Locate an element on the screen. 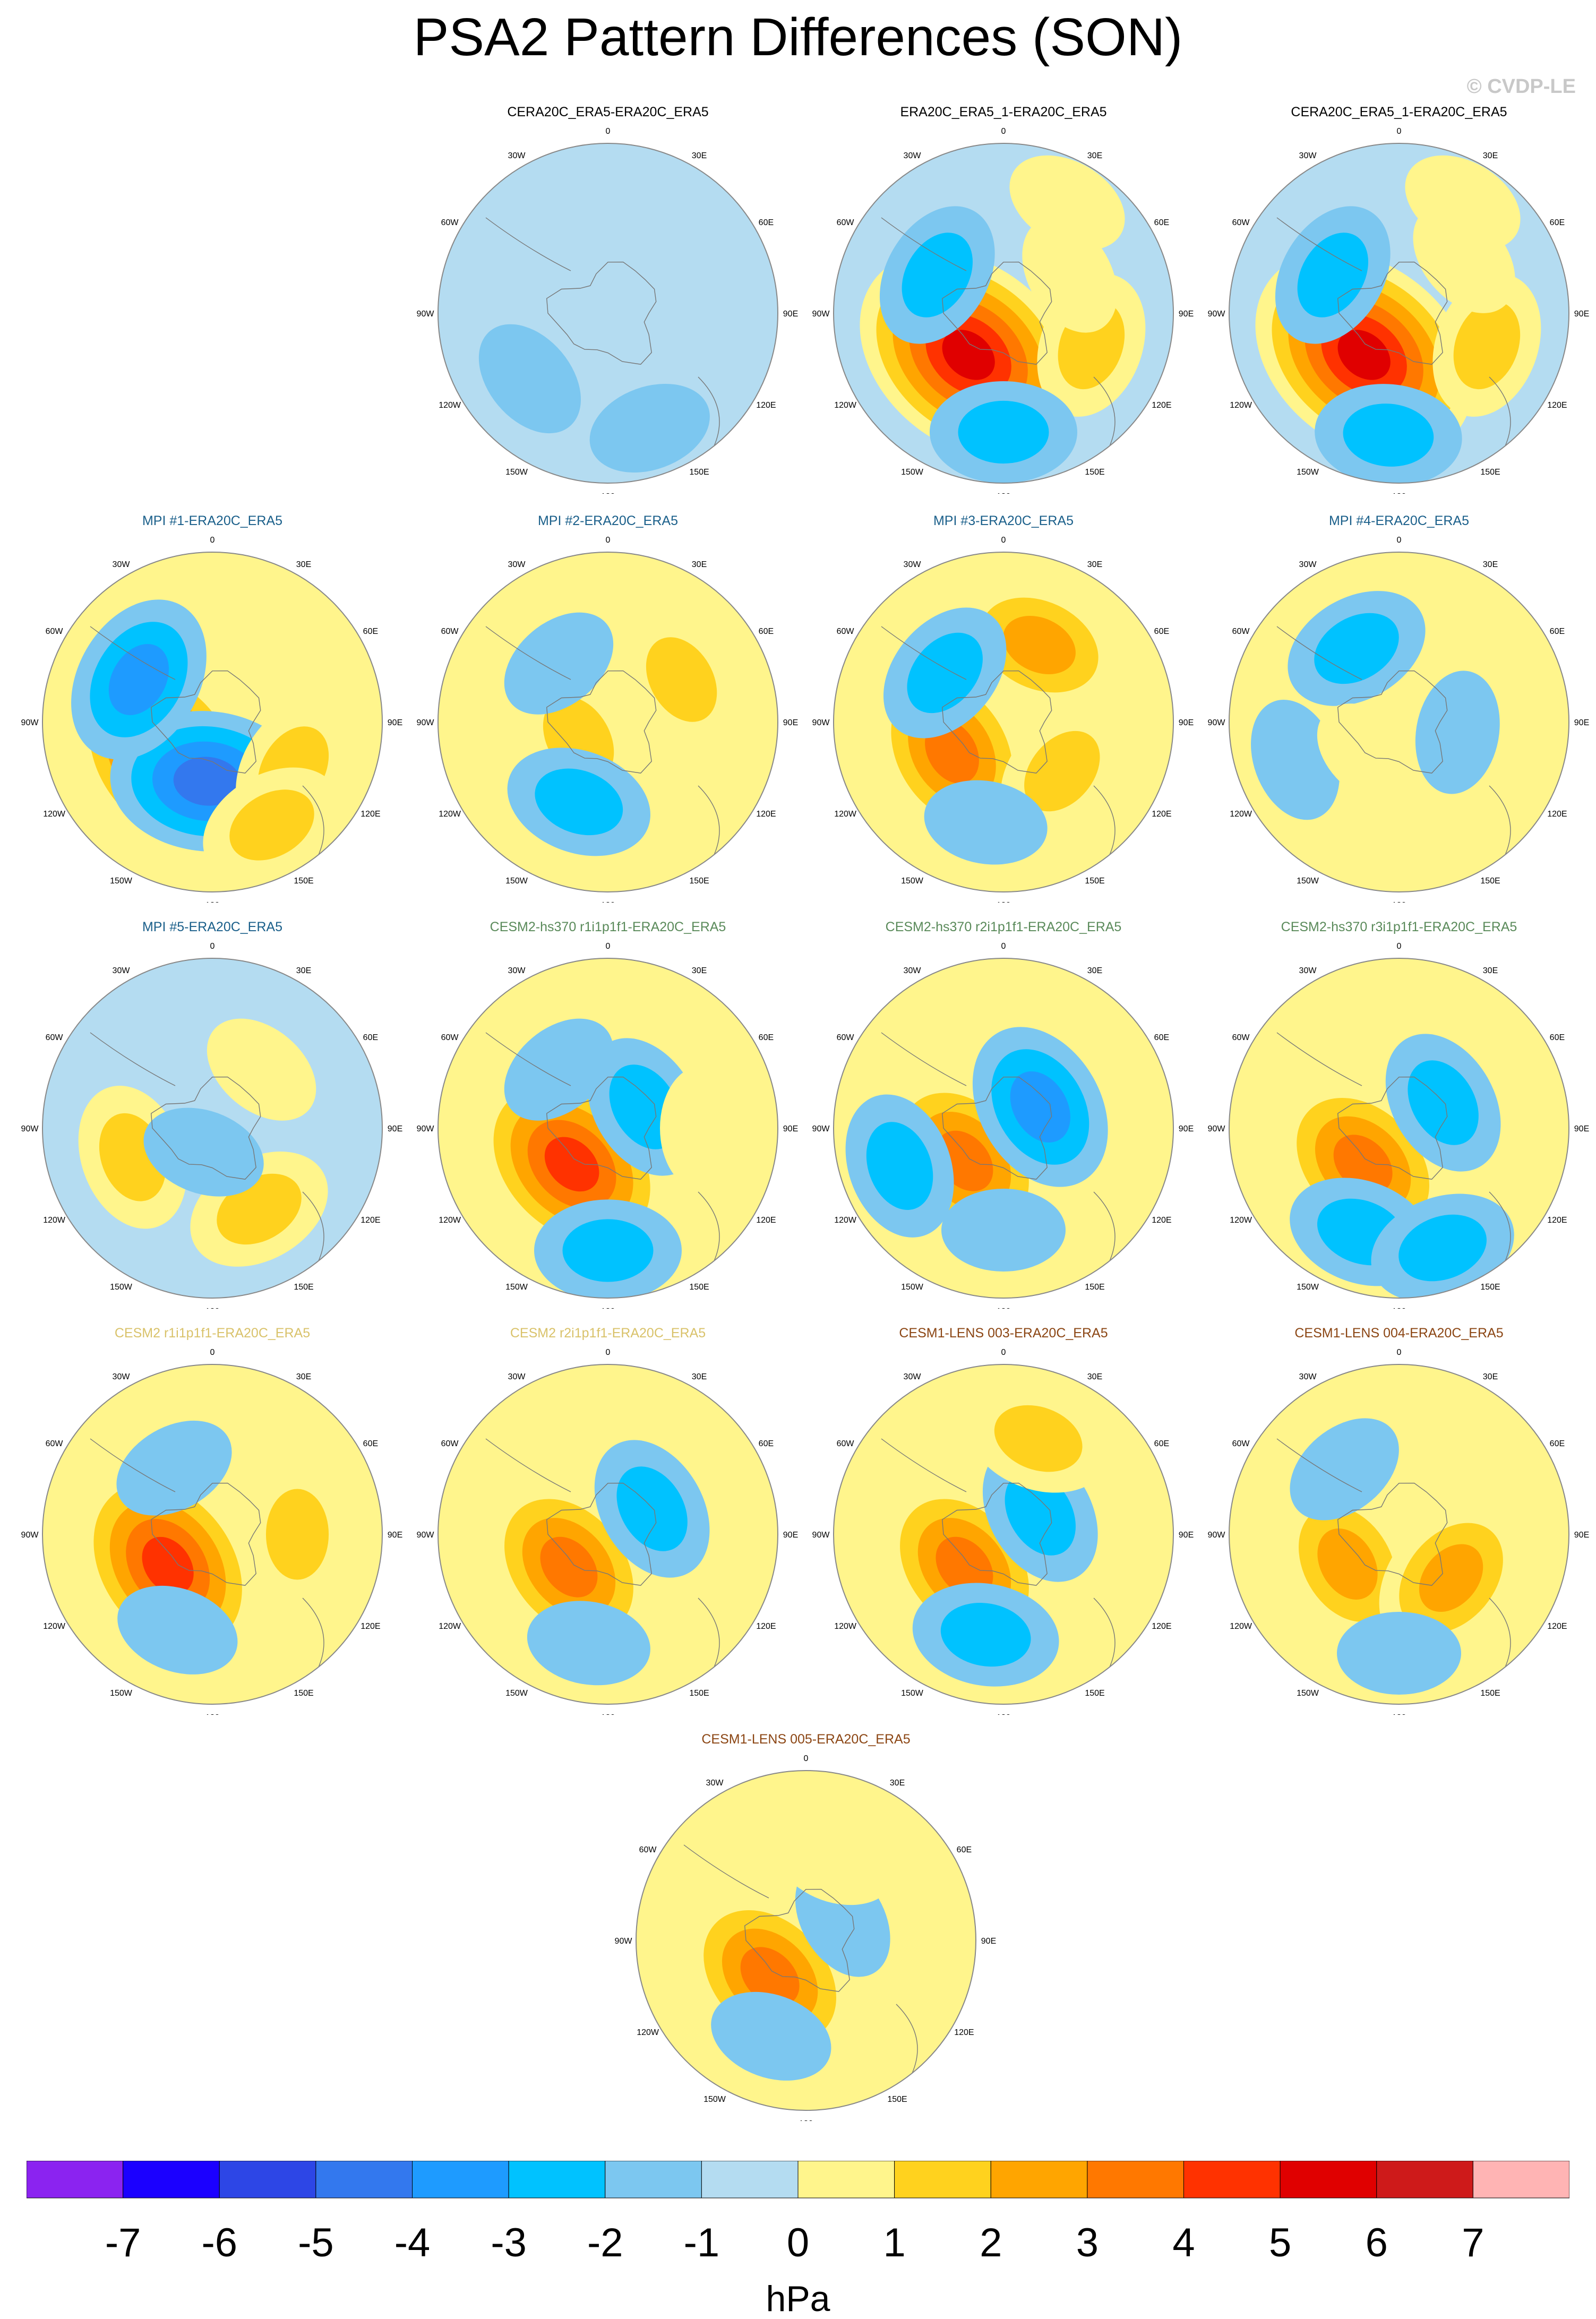  colorbar-tick-label: -5 is located at coordinates (316, 2242).